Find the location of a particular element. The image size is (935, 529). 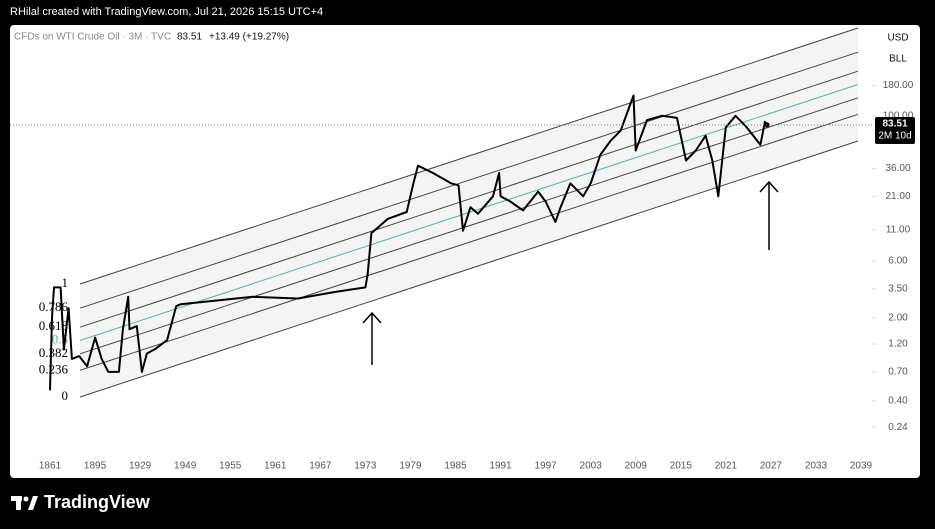

y-tick-label: 100.00 is located at coordinates (898, 115).